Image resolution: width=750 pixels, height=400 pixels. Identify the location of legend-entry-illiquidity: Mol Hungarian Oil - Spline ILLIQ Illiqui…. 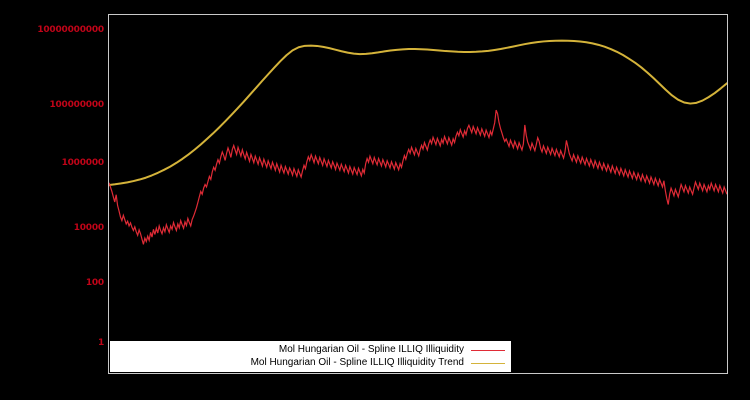
(392, 350).